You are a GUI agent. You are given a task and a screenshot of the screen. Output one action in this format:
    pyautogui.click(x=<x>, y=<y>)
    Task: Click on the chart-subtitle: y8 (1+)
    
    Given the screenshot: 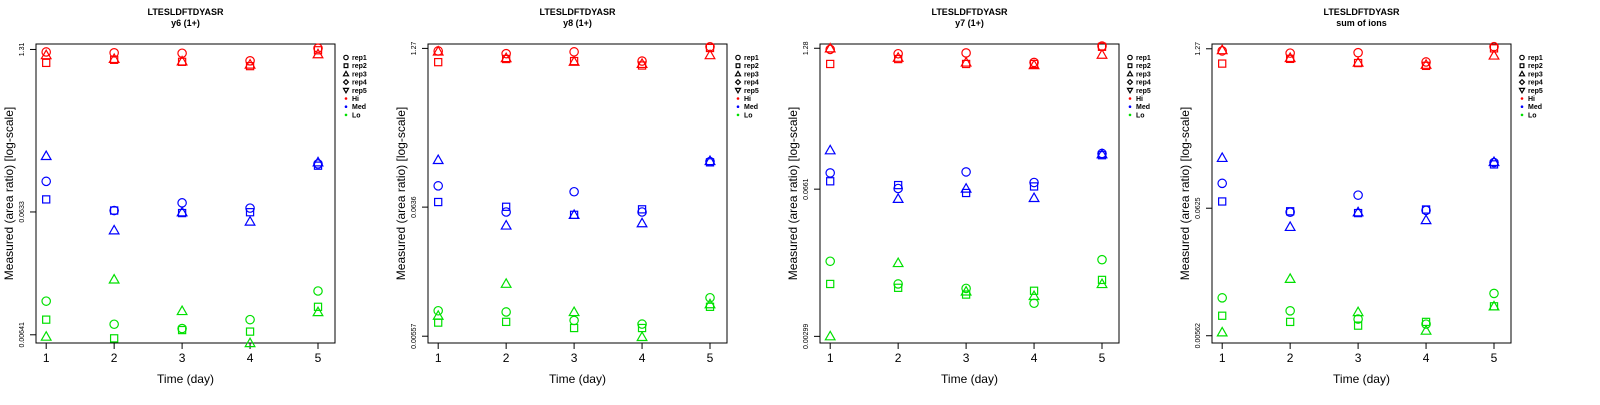 What is the action you would take?
    pyautogui.click(x=577, y=23)
    